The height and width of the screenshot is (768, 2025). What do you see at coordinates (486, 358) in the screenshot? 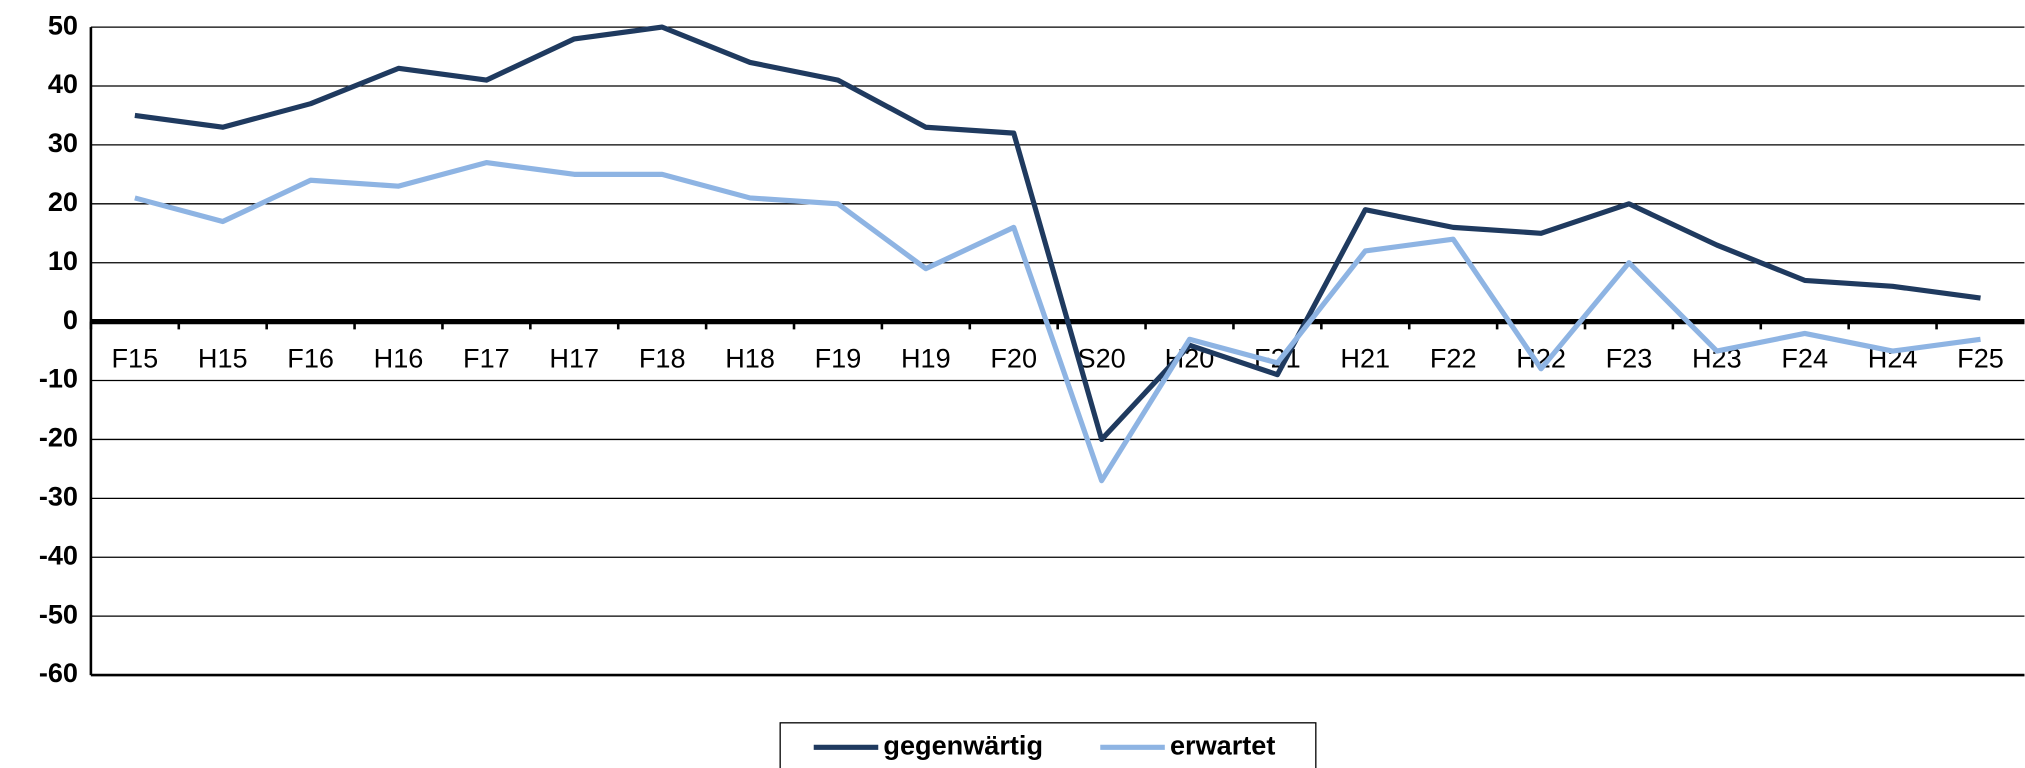
I see `x-tick-label: F17` at bounding box center [486, 358].